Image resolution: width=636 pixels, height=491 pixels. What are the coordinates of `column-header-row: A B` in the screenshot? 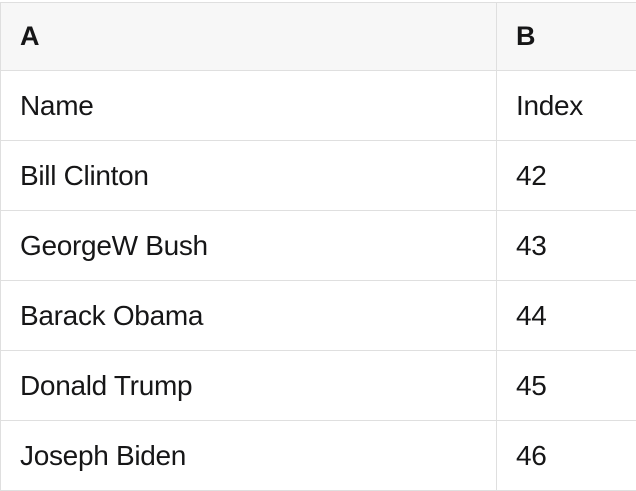 It's located at (318, 37).